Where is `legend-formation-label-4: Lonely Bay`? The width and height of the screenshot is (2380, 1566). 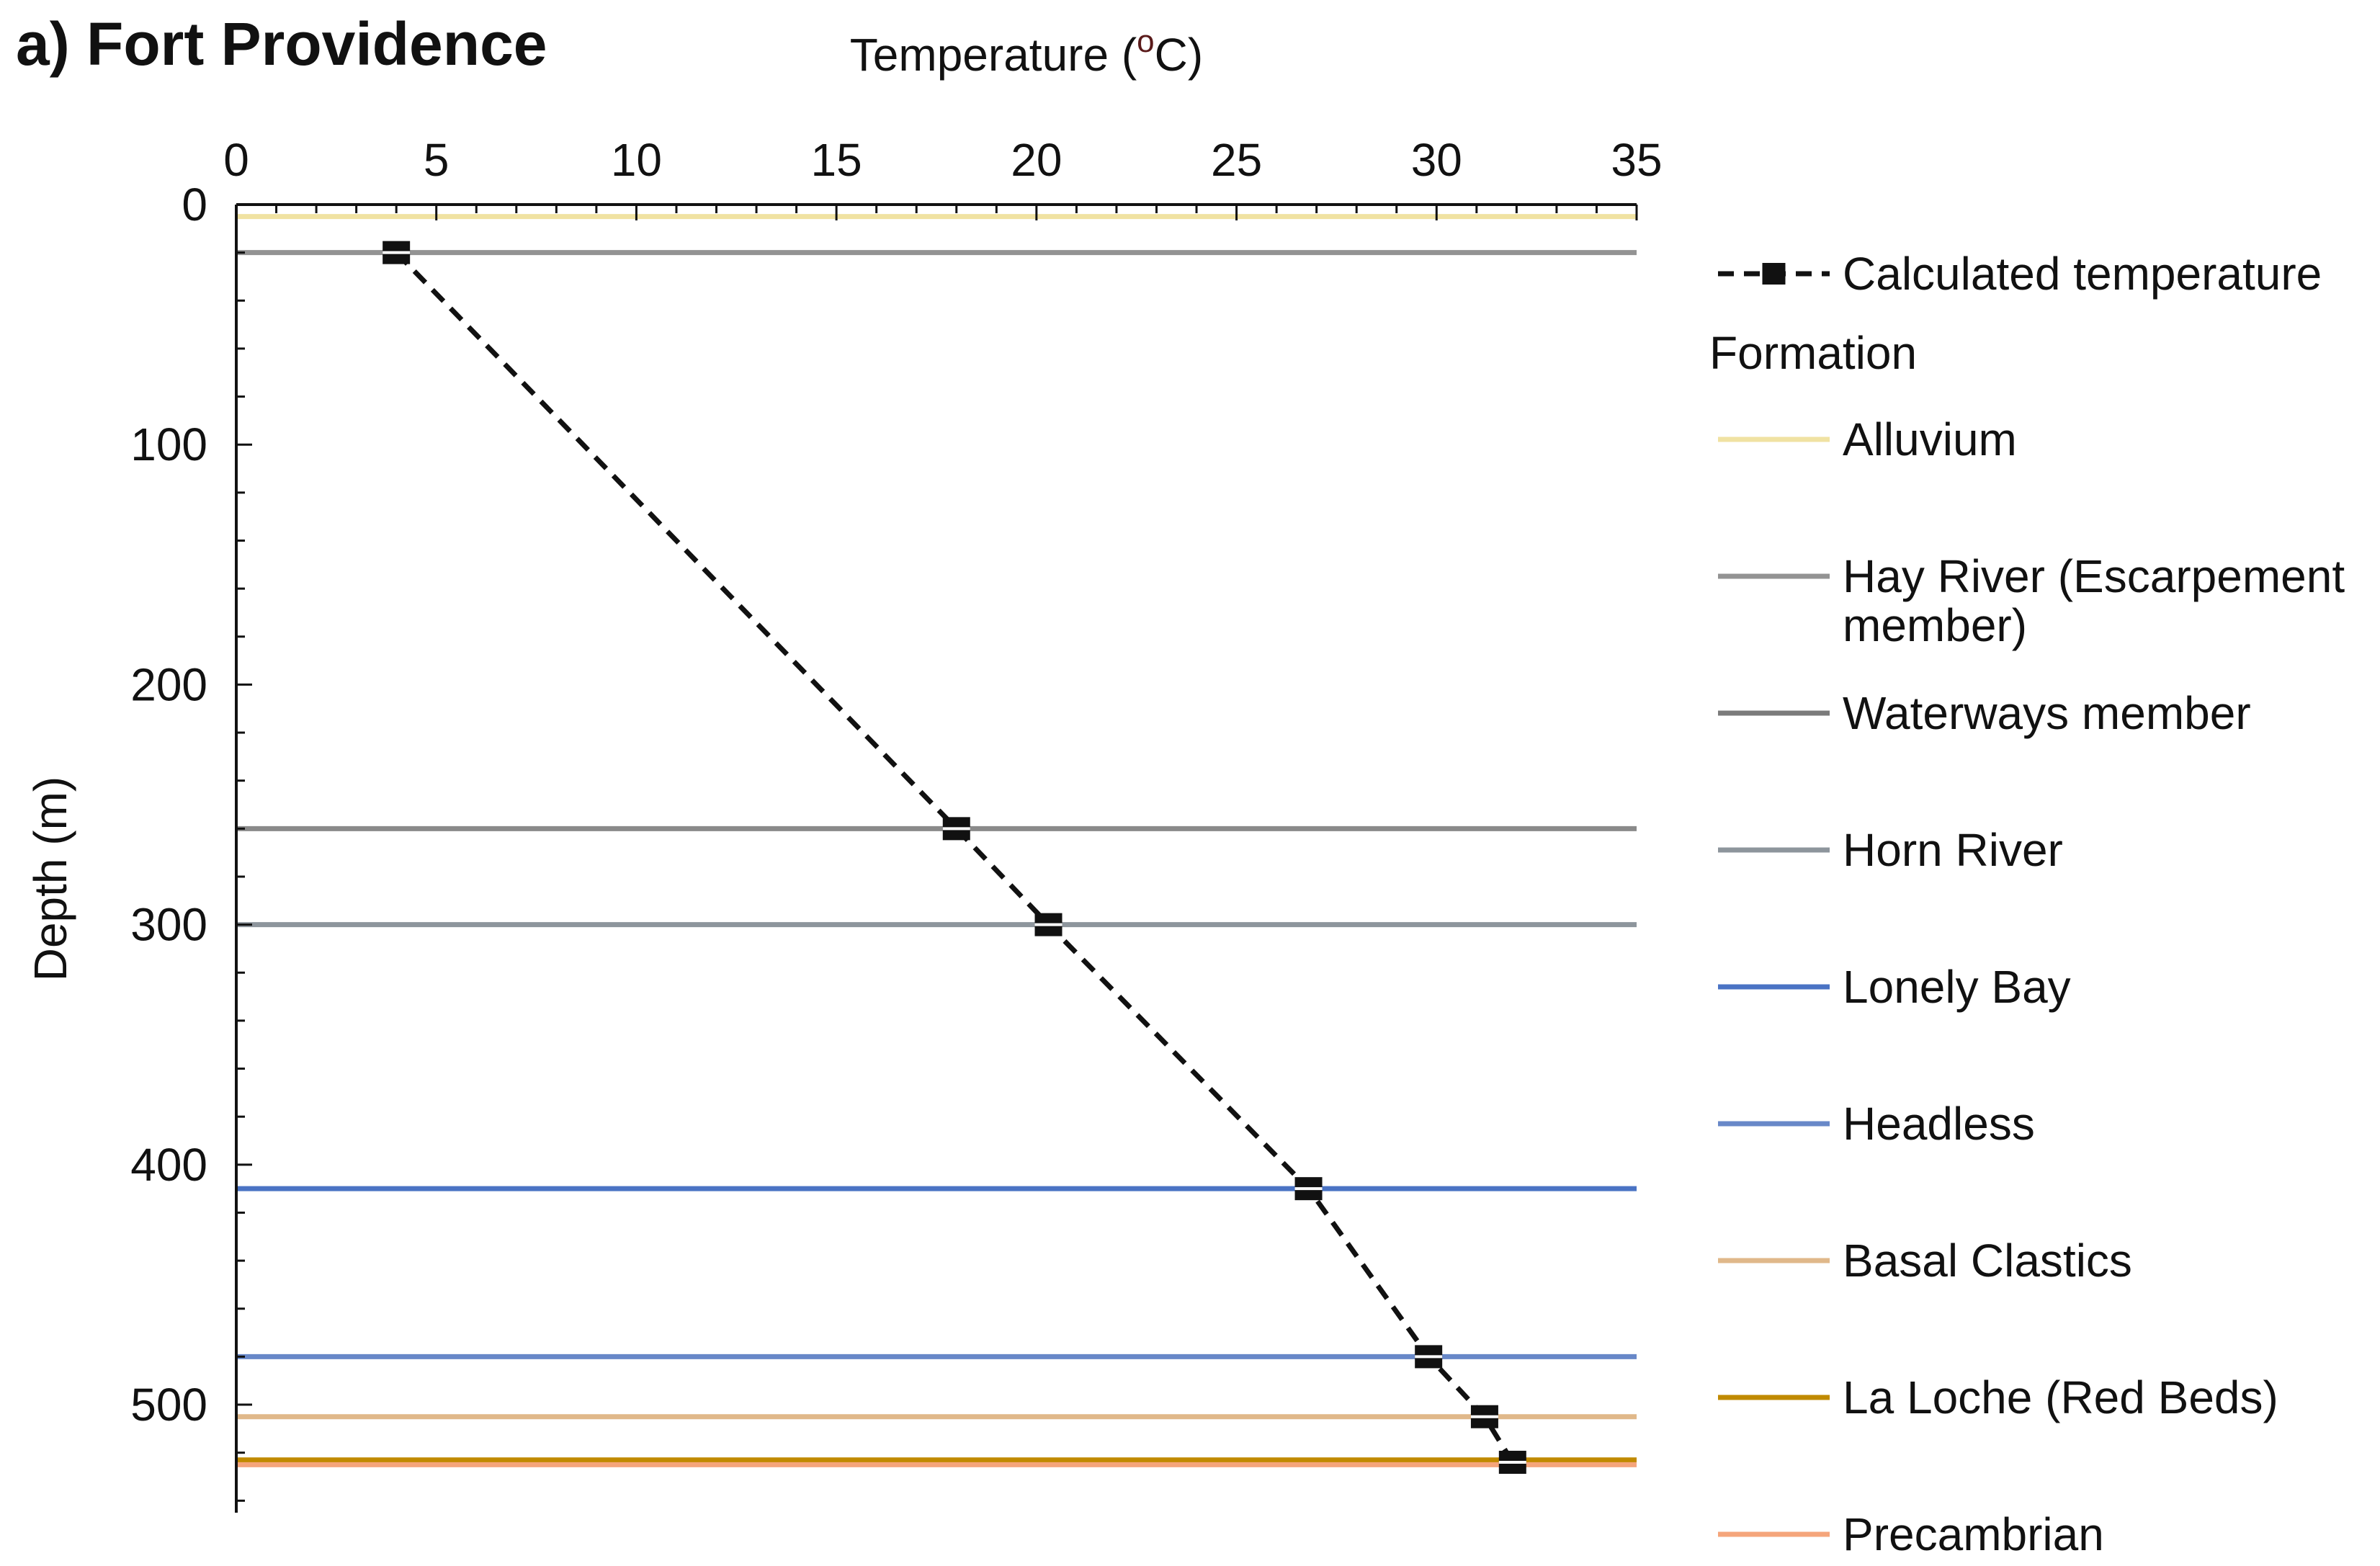
legend-formation-label-4: Lonely Bay is located at coordinates (1957, 987).